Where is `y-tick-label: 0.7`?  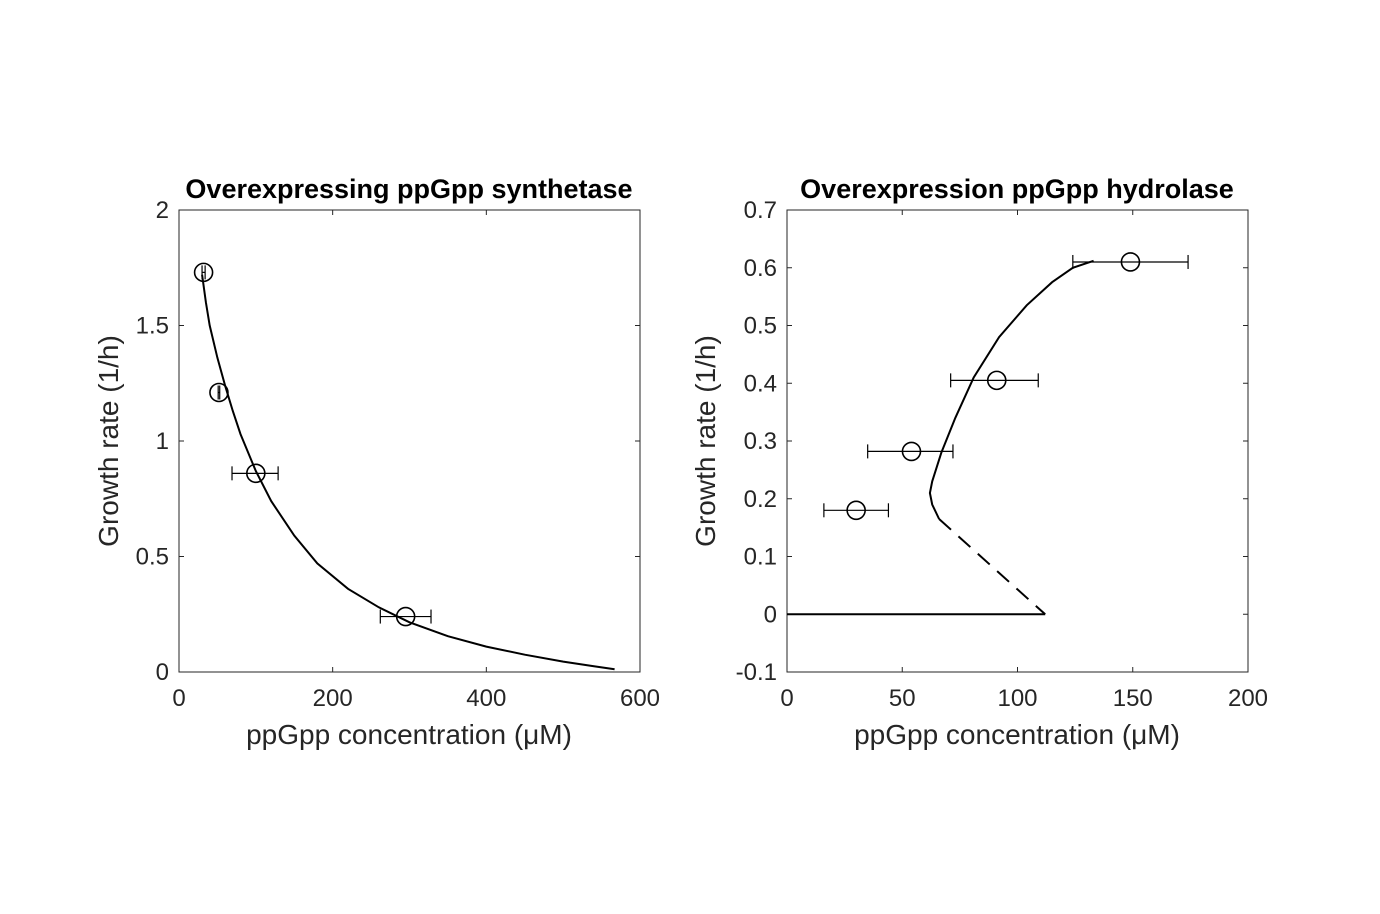
y-tick-label: 0.7 is located at coordinates (760, 210).